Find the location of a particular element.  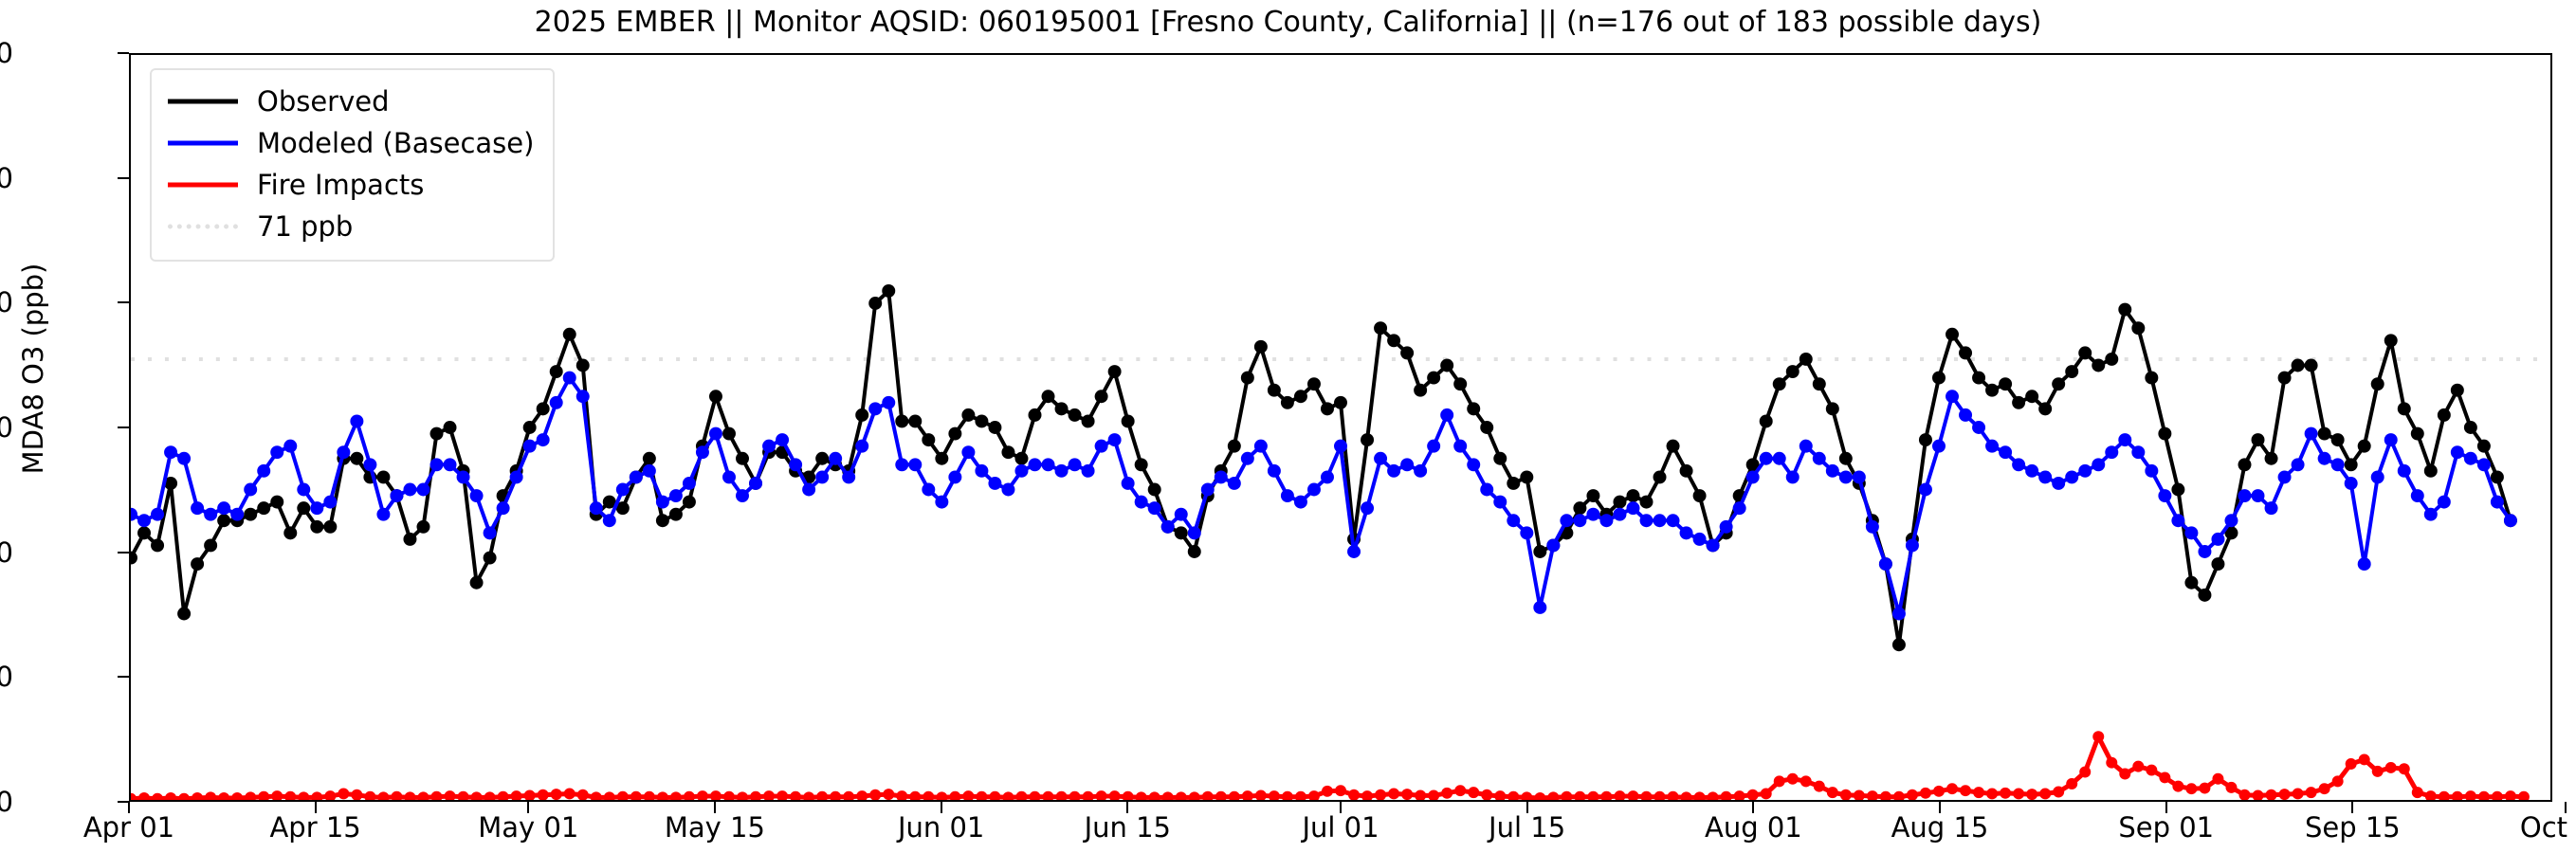

x-tick-label: Jun 15 is located at coordinates (1127, 827).